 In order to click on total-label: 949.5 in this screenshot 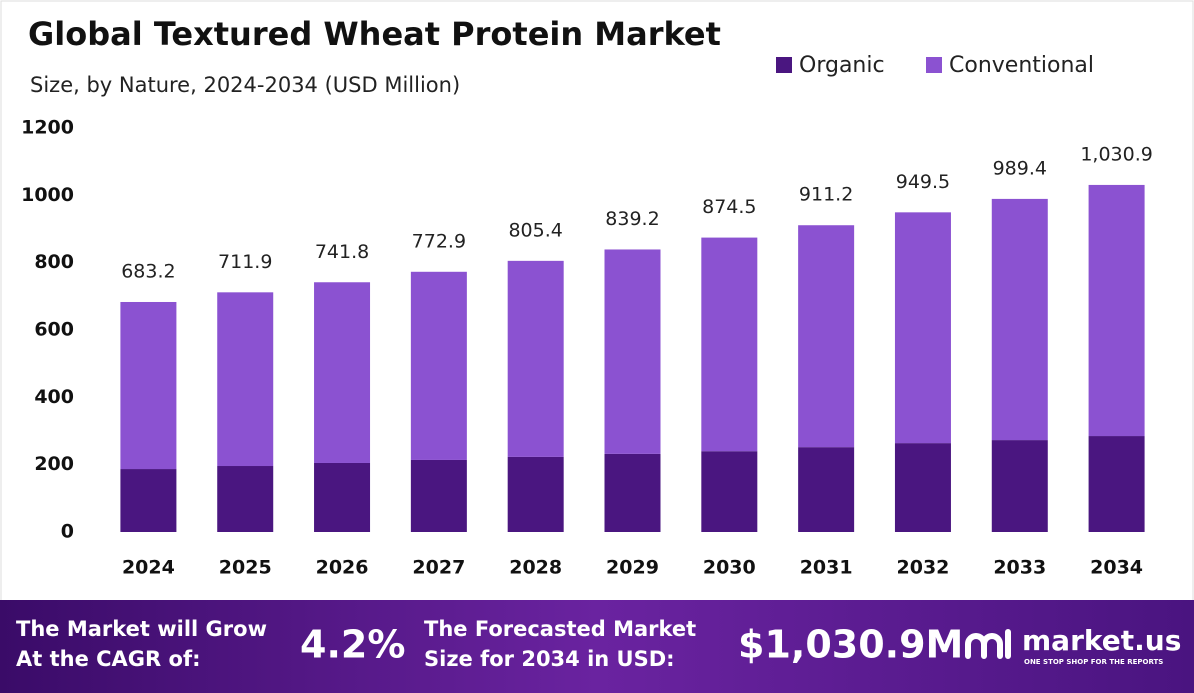, I will do `click(923, 182)`.